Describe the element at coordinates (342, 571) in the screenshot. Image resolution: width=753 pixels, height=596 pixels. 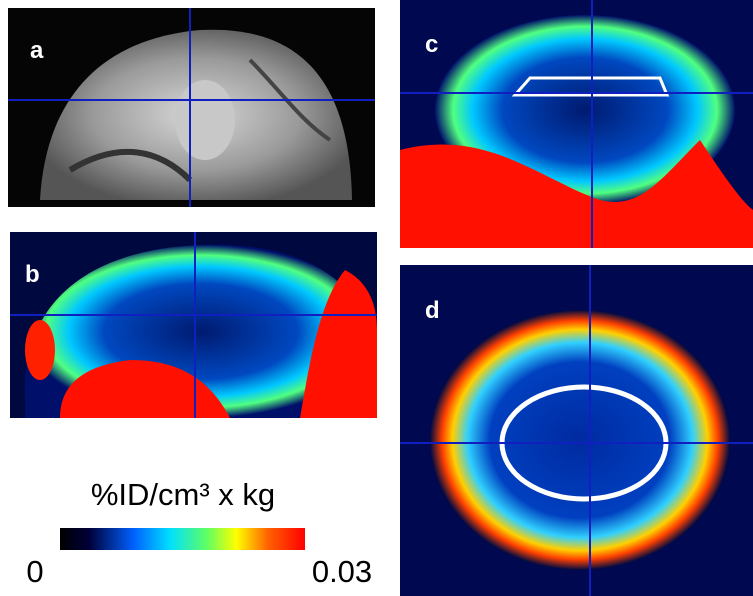
I see `colorbar-max: 0.03` at that location.